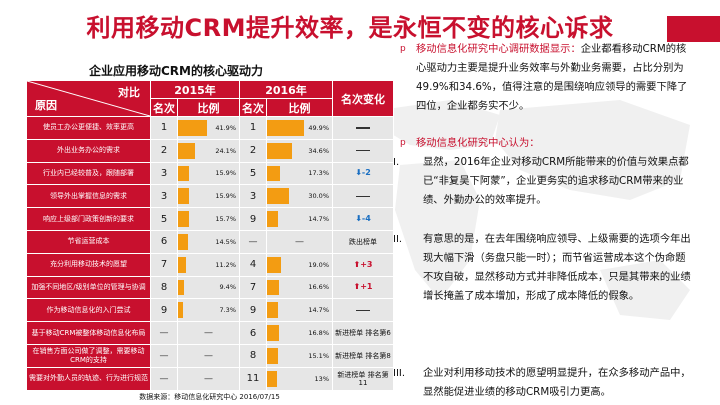 This screenshot has height=405, width=720. What do you see at coordinates (363, 310) in the screenshot?
I see `rank-change-cell` at bounding box center [363, 310].